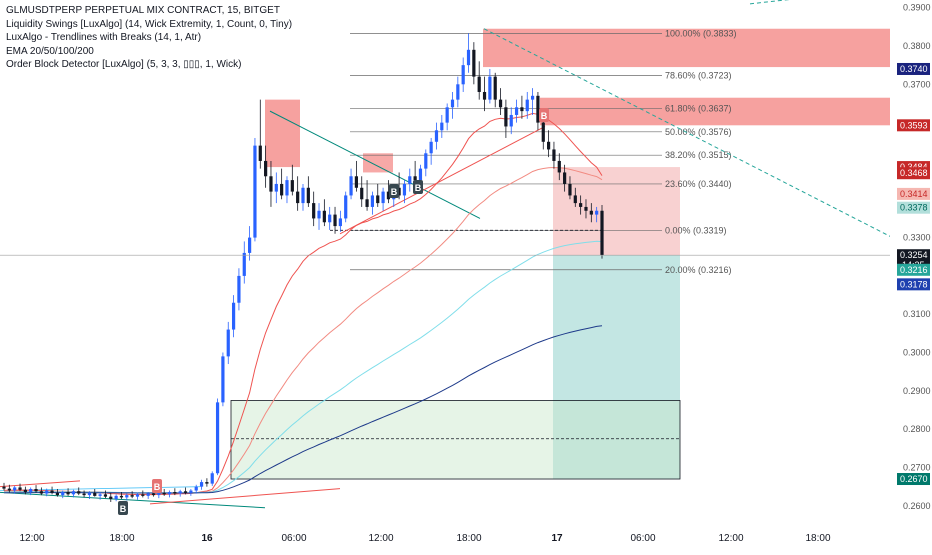 The height and width of the screenshot is (555, 932). I want to click on fib-level-label: 20.00% (0.3216), so click(698, 270).